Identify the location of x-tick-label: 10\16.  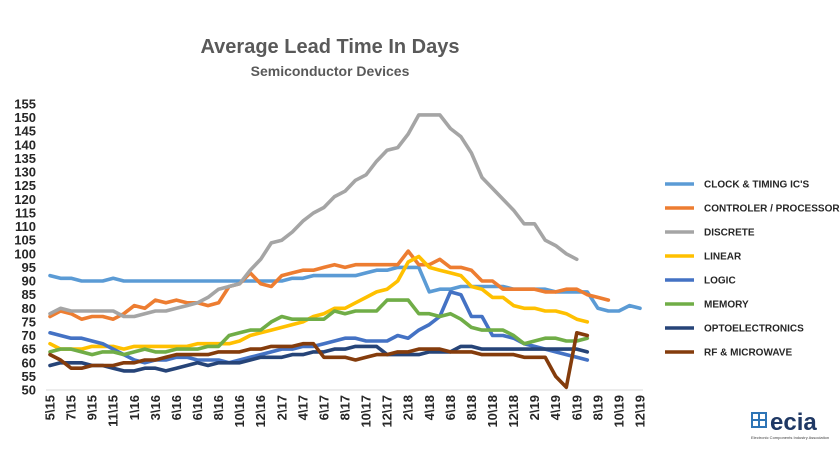
(239, 411).